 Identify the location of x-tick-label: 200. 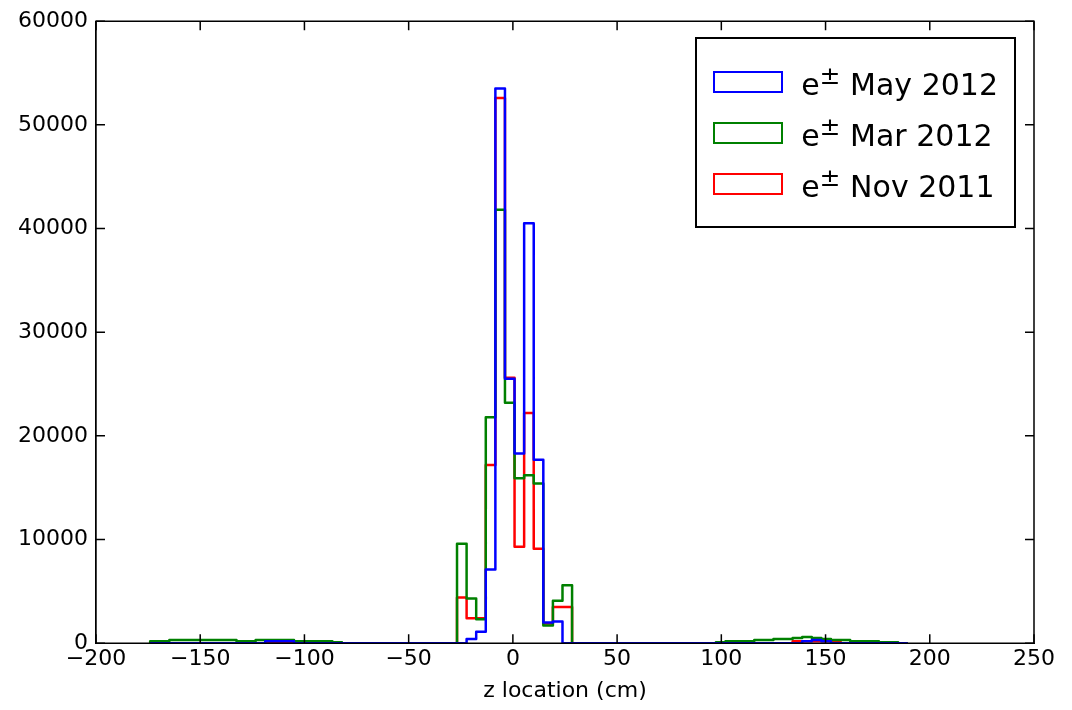
(929, 658).